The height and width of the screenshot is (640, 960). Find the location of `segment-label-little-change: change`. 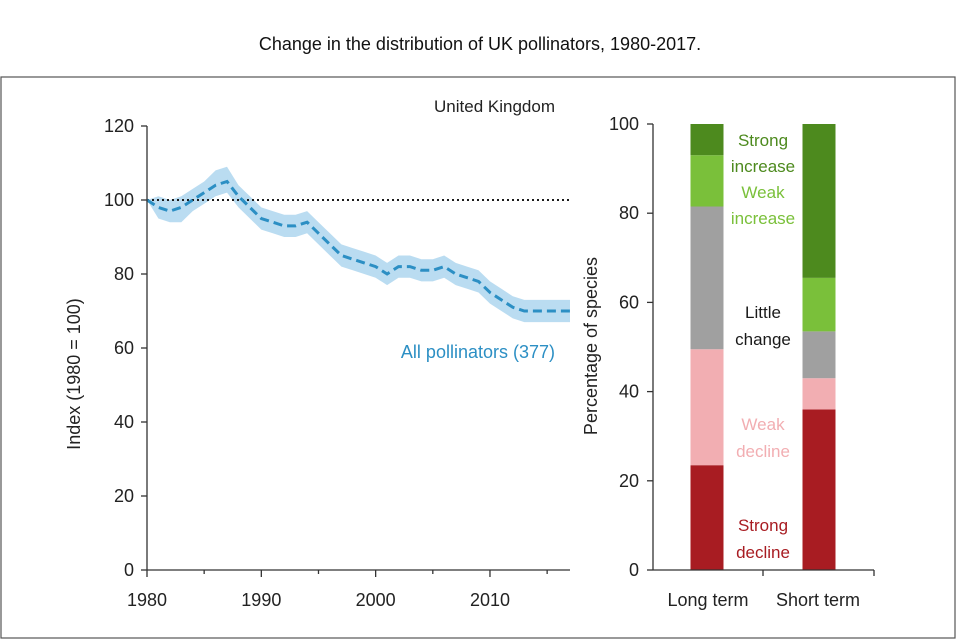

segment-label-little-change: change is located at coordinates (763, 339).